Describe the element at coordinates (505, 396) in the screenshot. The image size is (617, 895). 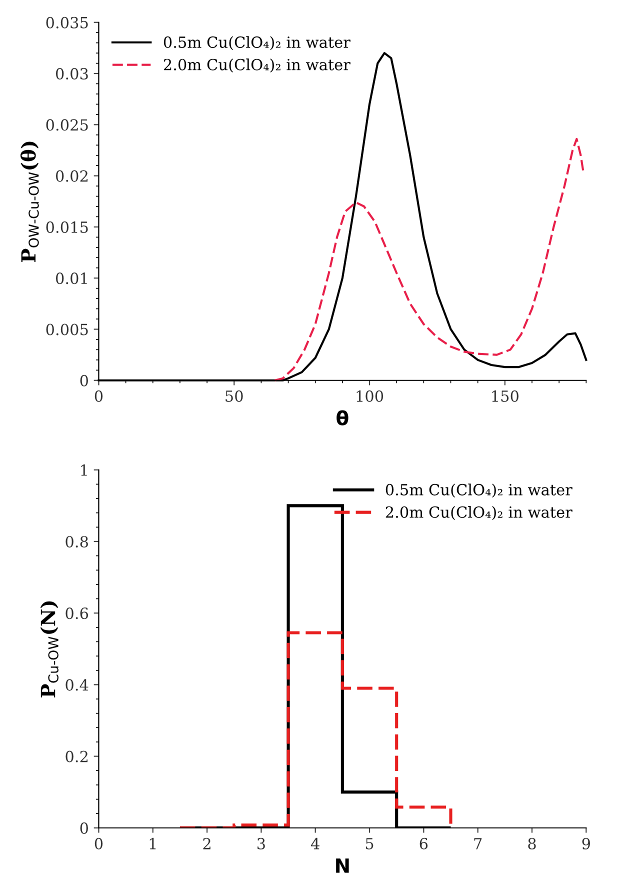
I see `x-tick-label: 150` at that location.